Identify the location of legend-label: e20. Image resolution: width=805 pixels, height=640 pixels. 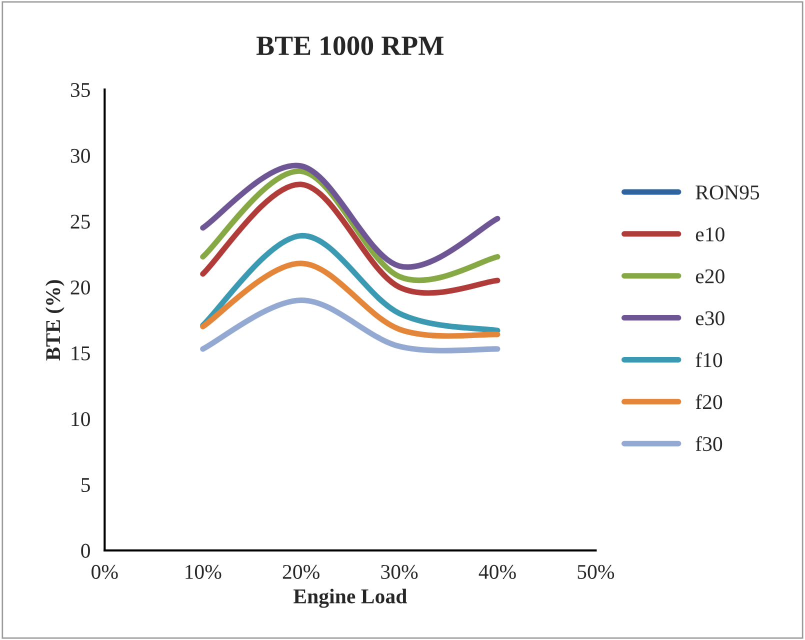
(710, 276).